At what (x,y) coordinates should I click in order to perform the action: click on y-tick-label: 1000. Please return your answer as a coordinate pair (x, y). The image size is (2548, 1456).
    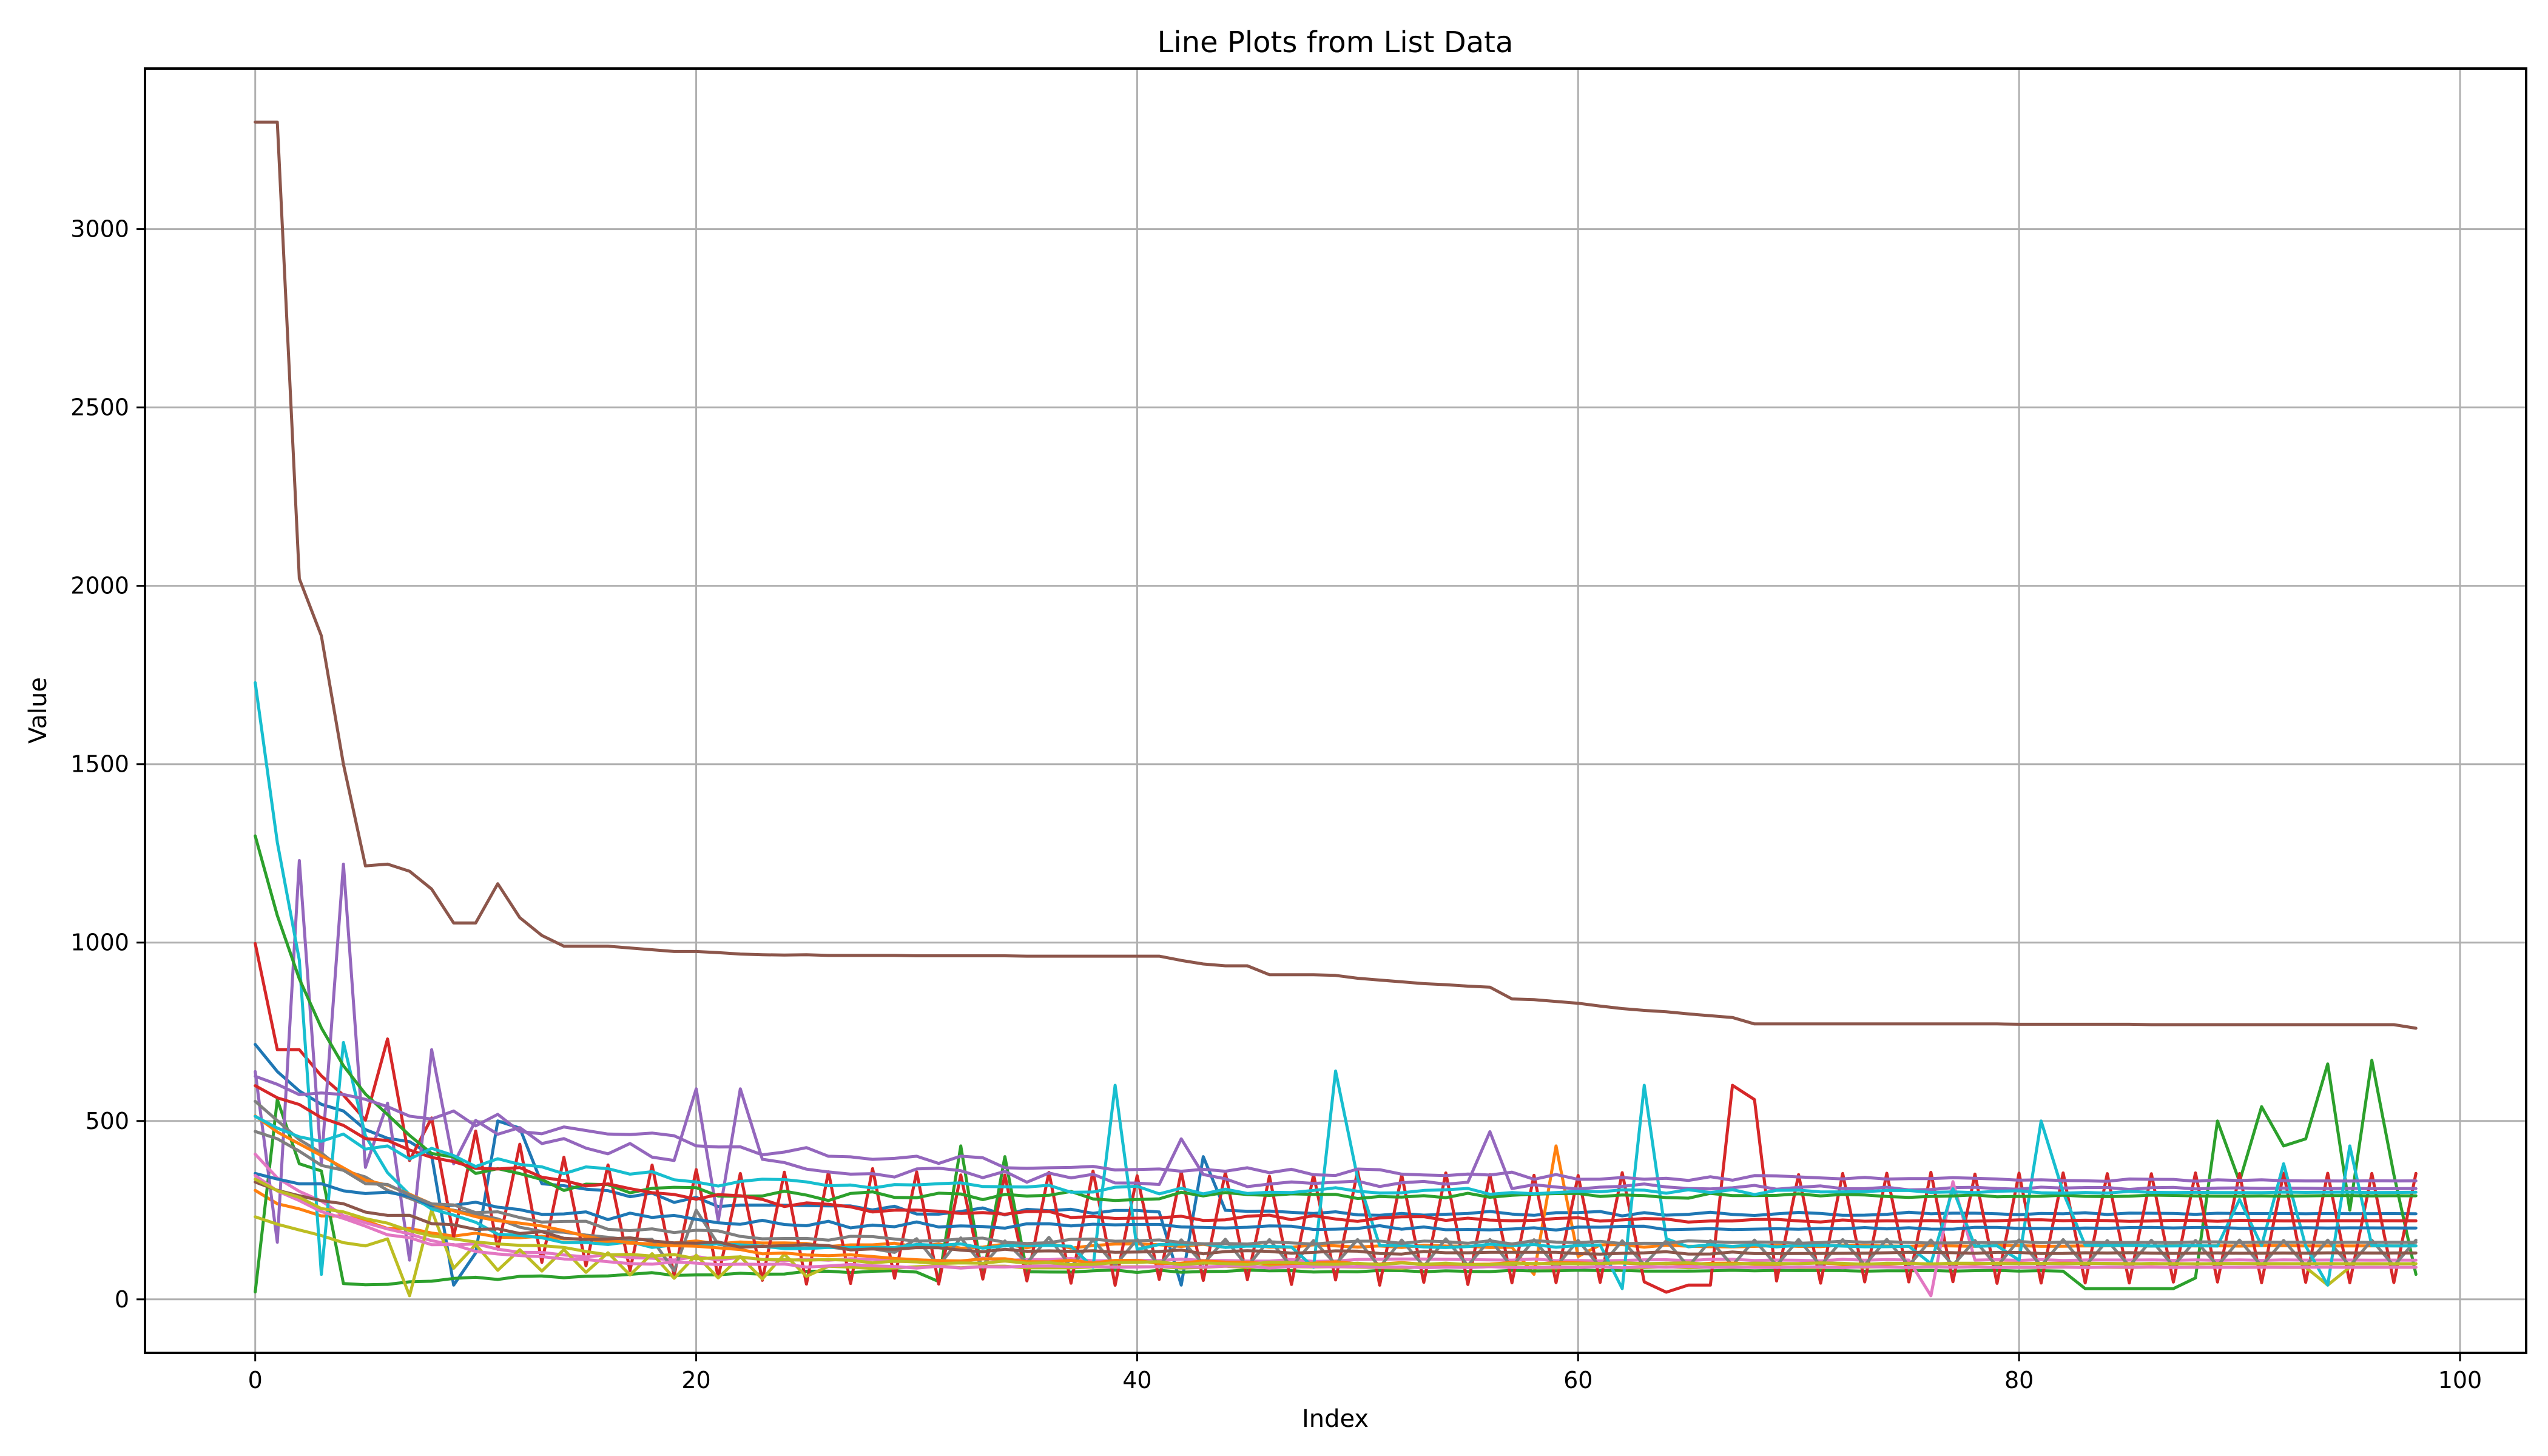
    Looking at the image, I should click on (99, 942).